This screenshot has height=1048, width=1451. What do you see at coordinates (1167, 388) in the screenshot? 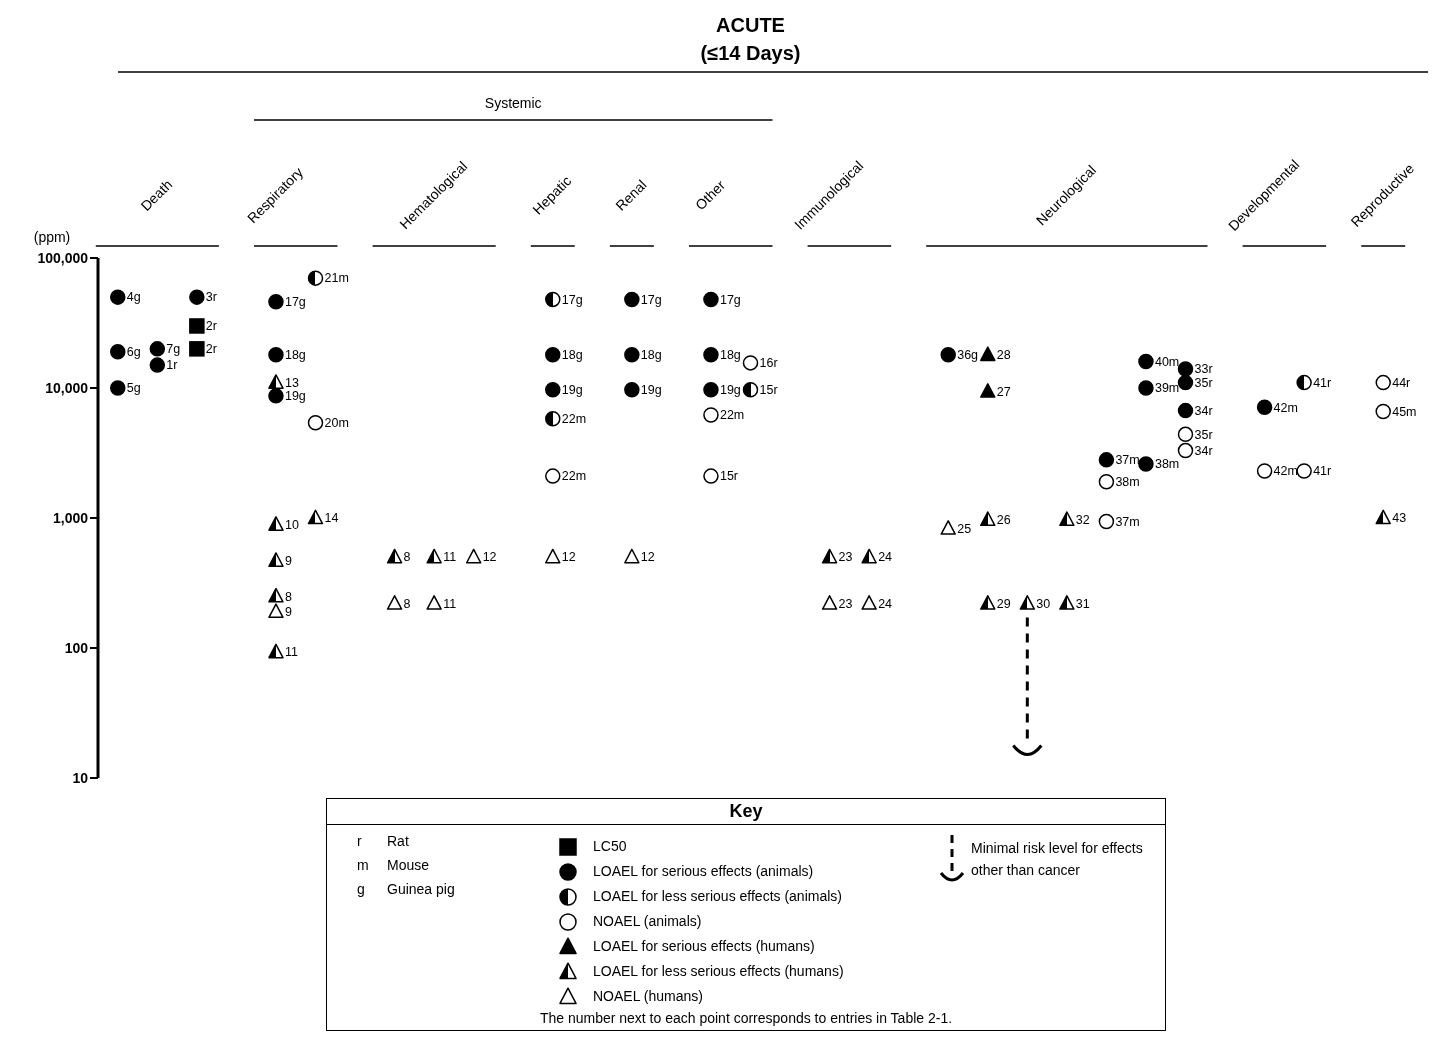
I see `annotation: 39m` at bounding box center [1167, 388].